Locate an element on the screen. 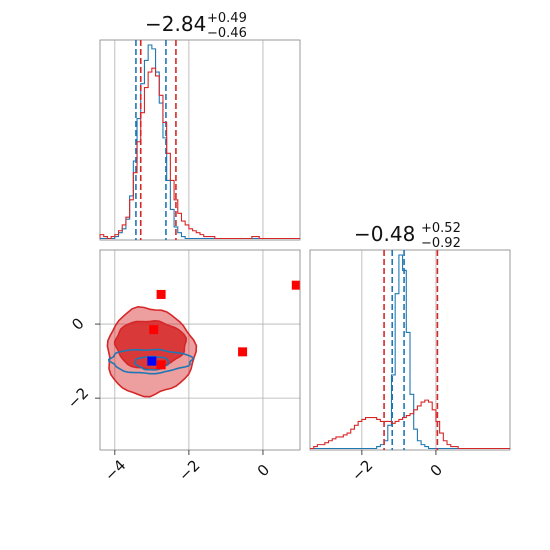  hist-2-xtick-label-1: 0 is located at coordinates (436, 470).